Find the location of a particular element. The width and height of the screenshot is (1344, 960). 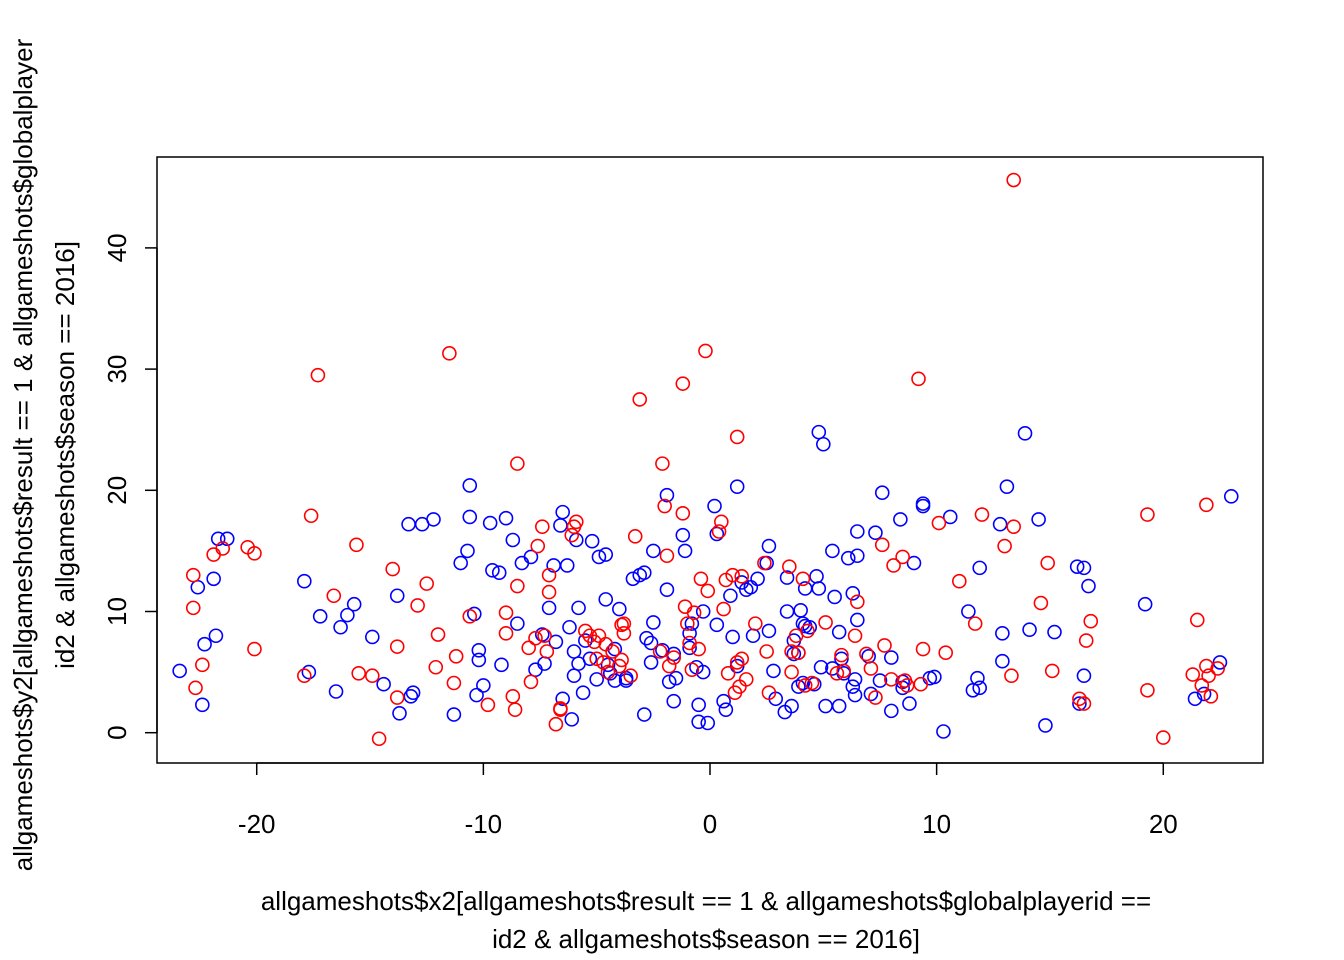

x-axis: -20 -10 0 10 20 is located at coordinates (708, 800).